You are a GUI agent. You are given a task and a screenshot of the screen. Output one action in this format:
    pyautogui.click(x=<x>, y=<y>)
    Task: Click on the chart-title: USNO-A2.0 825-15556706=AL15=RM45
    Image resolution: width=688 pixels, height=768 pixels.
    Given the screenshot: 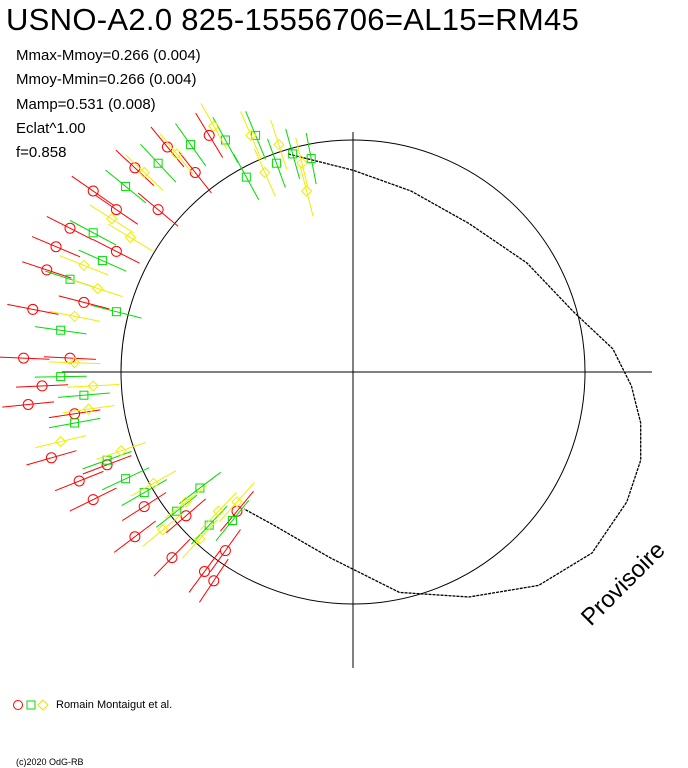 What is the action you would take?
    pyautogui.click(x=293, y=19)
    